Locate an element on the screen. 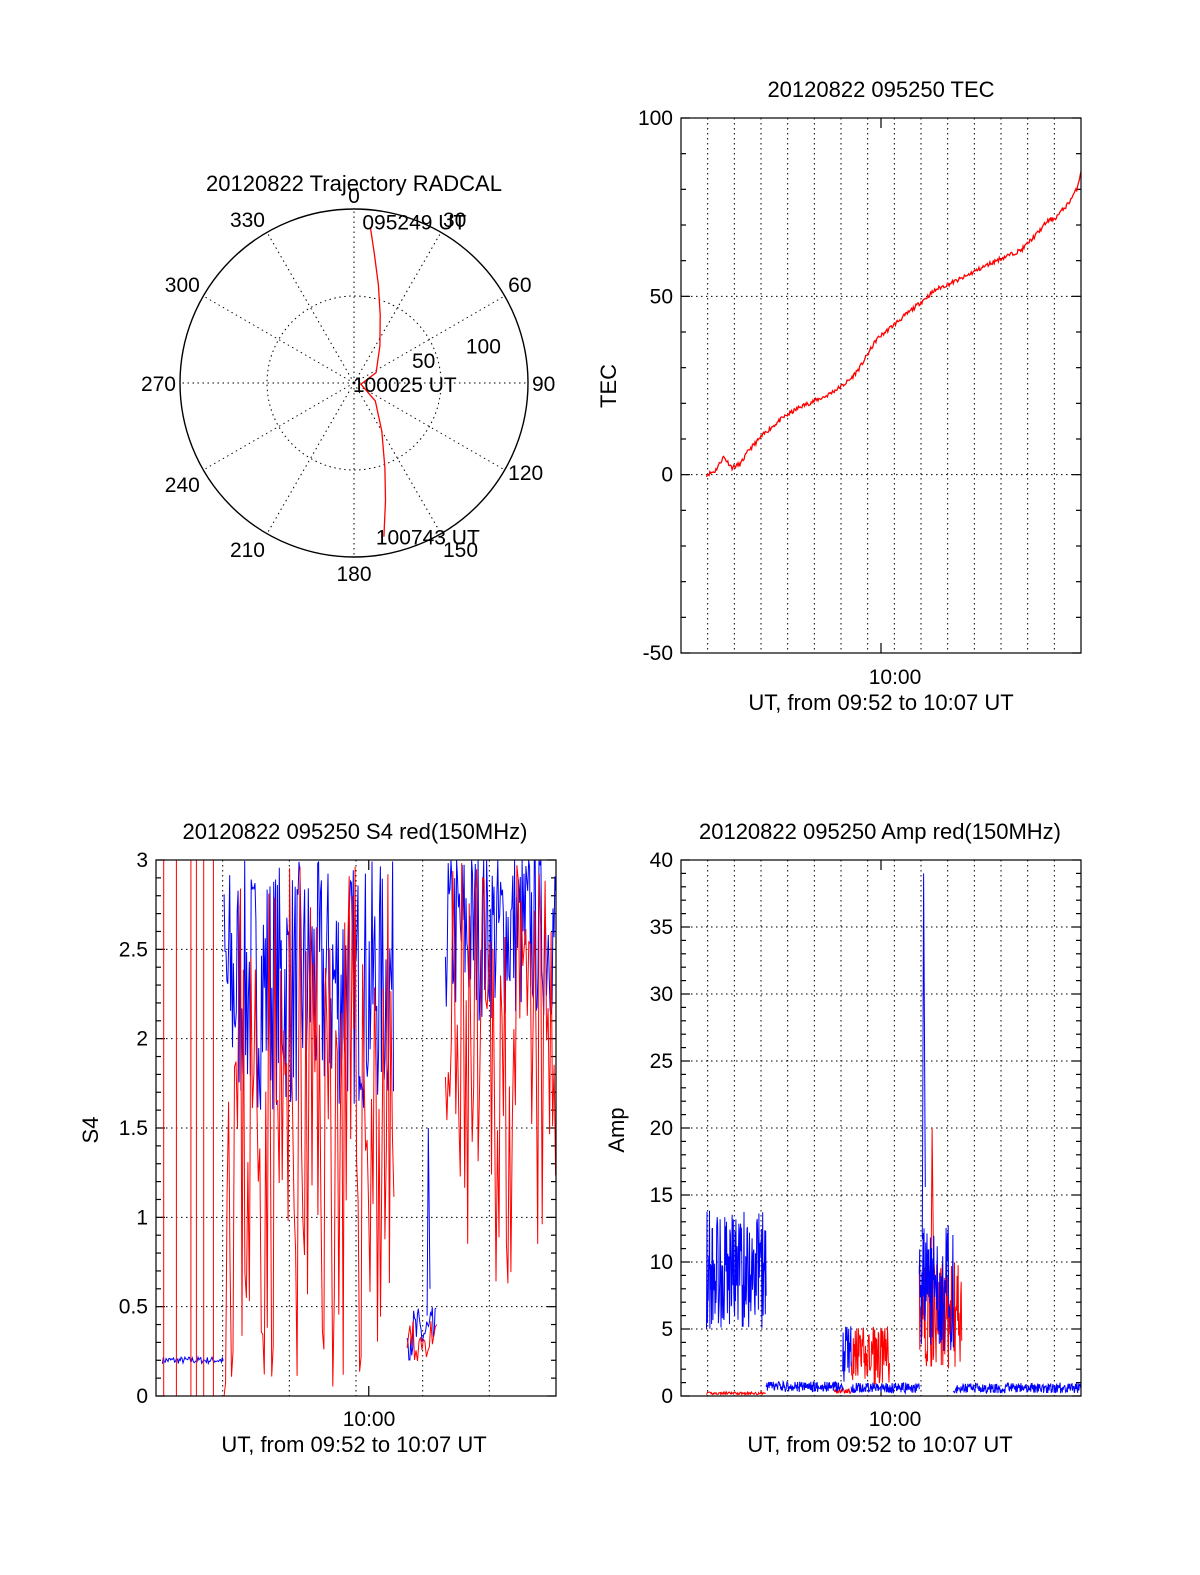 The width and height of the screenshot is (1200, 1575). s4-y-tick-label: 1.5 is located at coordinates (133, 1128).